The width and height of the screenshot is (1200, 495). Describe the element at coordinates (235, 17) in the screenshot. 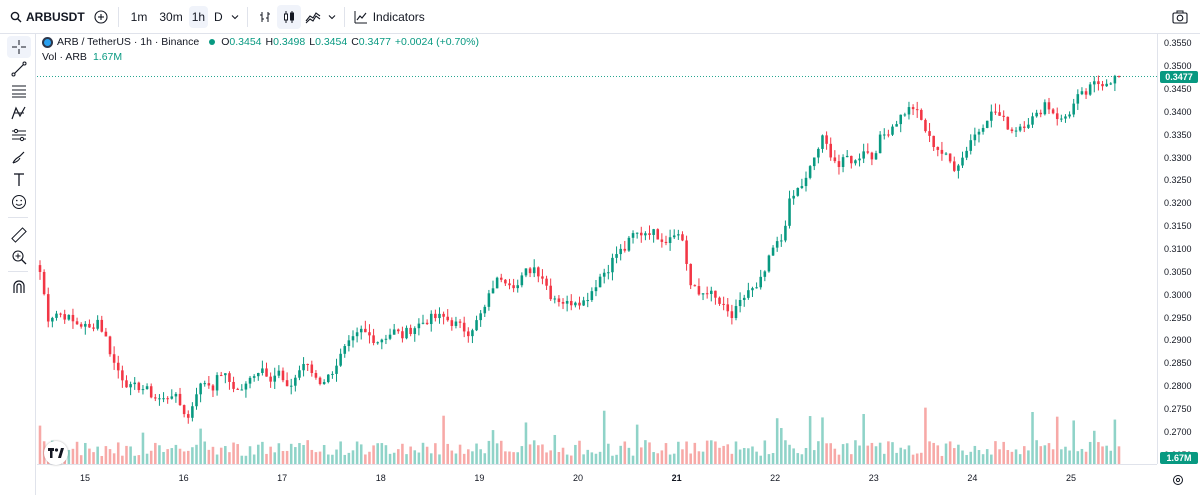

I see `interval-dropdown` at that location.